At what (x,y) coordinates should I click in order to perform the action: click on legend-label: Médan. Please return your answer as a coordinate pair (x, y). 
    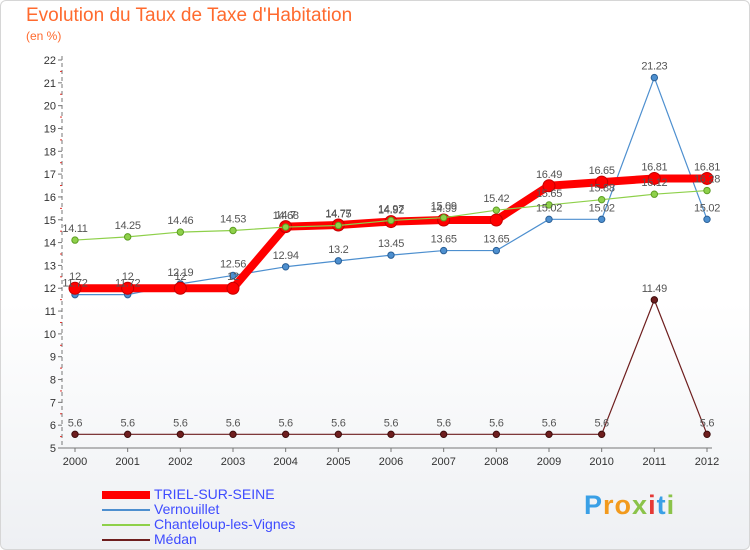
    Looking at the image, I should click on (175, 539).